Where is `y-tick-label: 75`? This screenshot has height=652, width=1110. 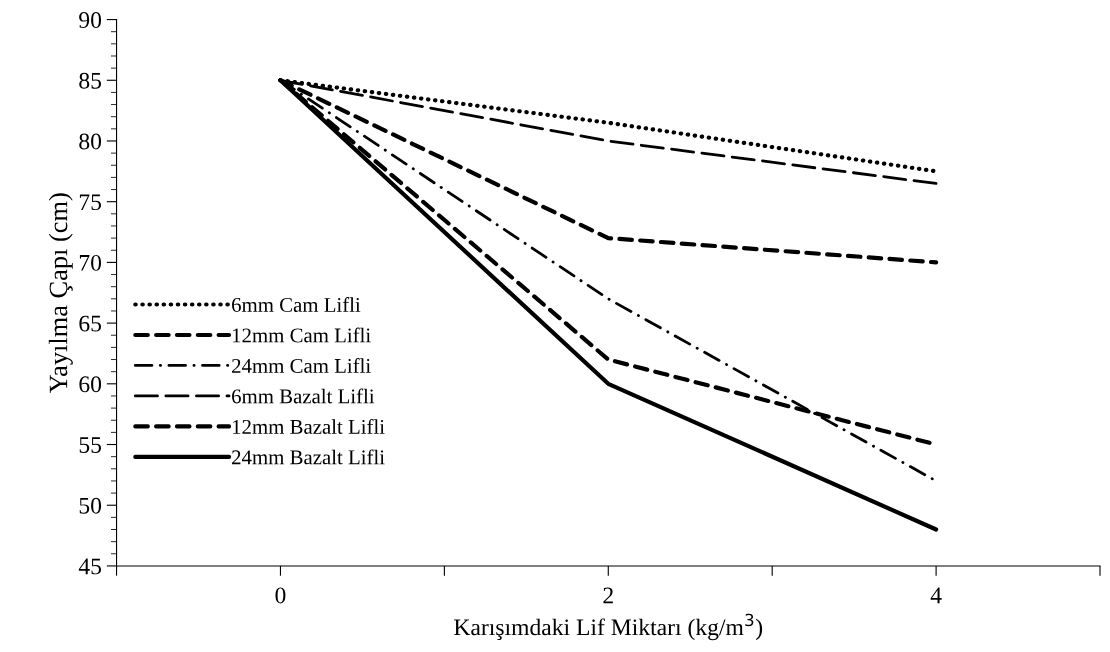 y-tick-label: 75 is located at coordinates (90, 202).